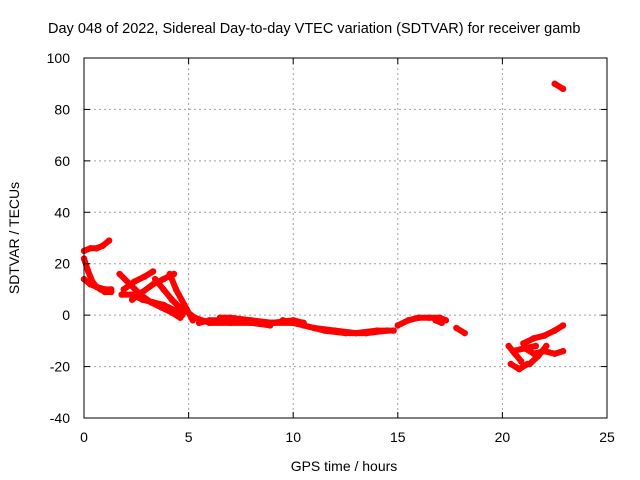 This screenshot has width=640, height=480. What do you see at coordinates (60, 367) in the screenshot?
I see `y-tick-label: -20` at bounding box center [60, 367].